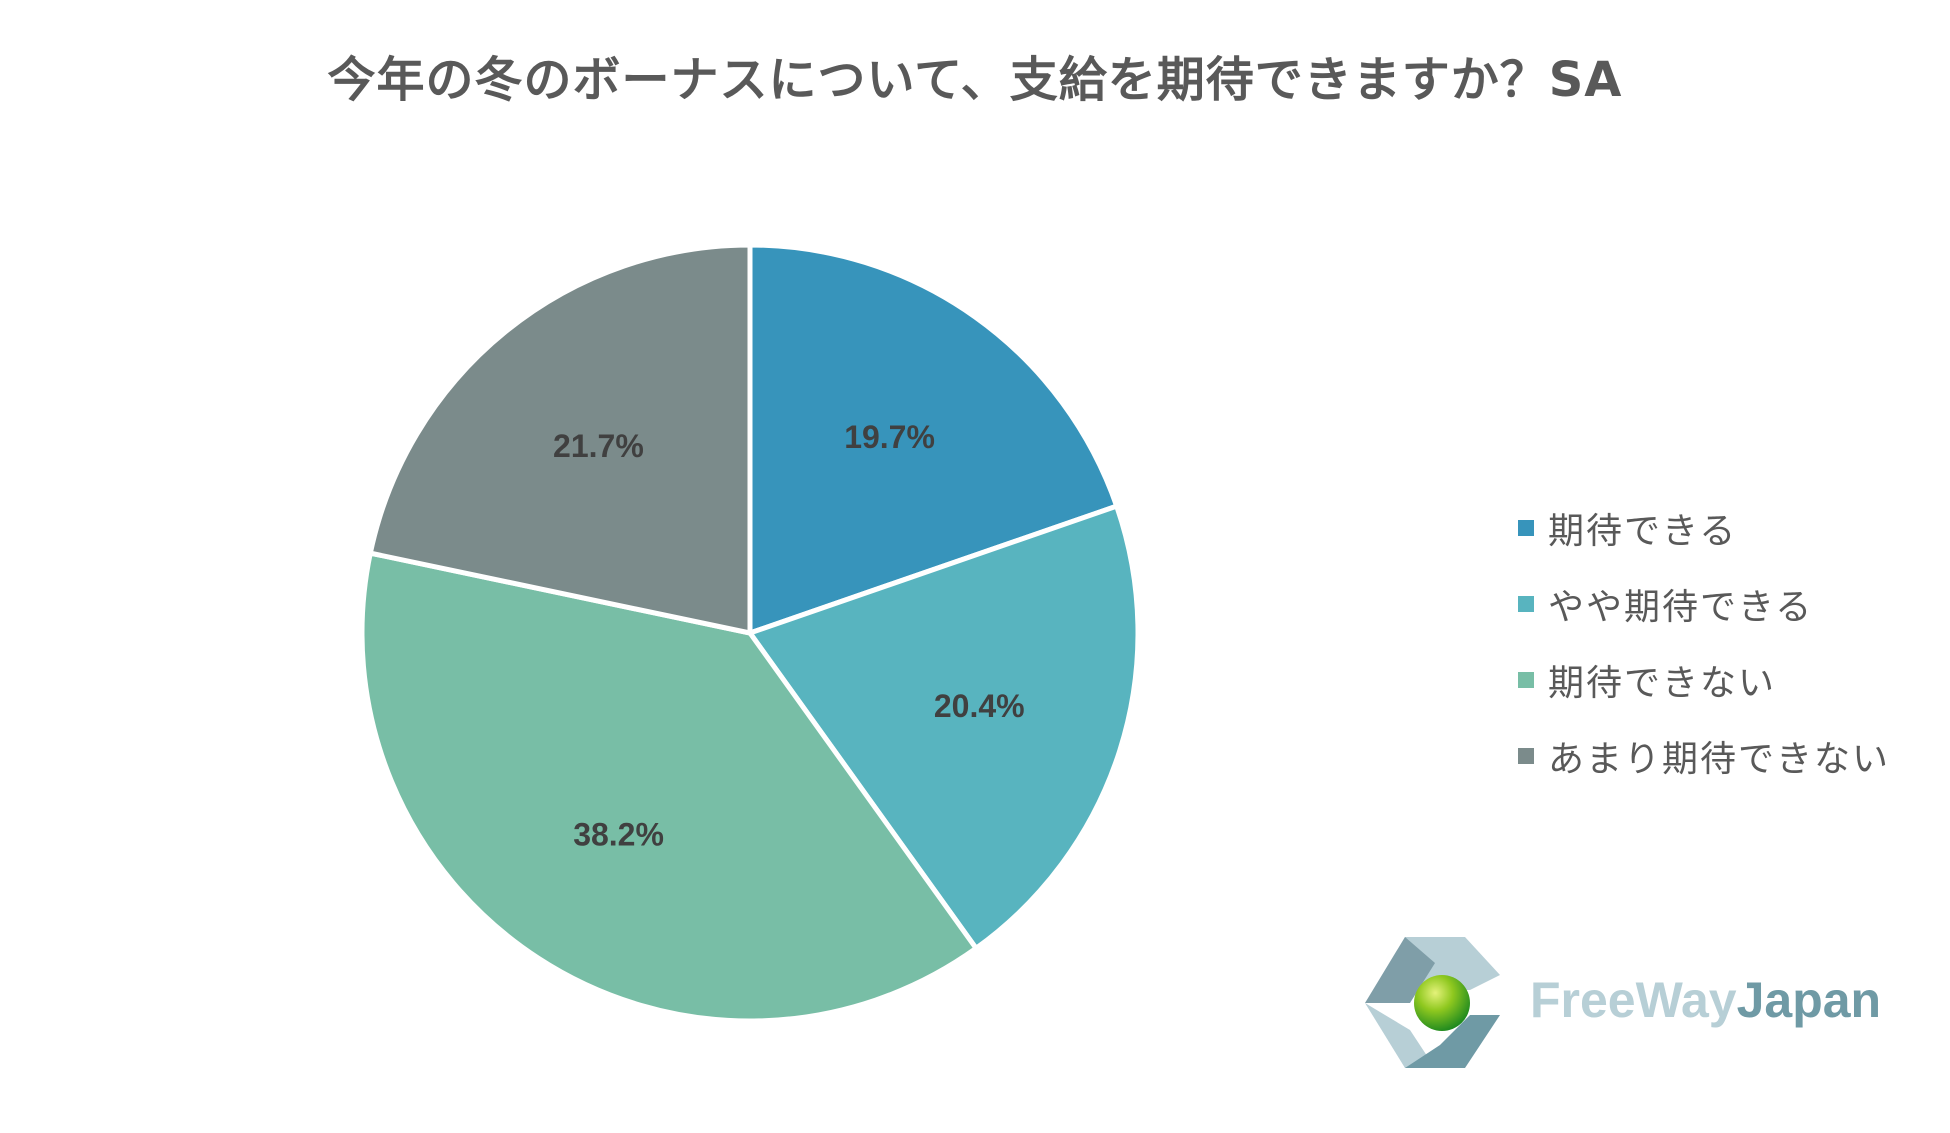  I want to click on slice-label: 20.4%, so click(979, 706).